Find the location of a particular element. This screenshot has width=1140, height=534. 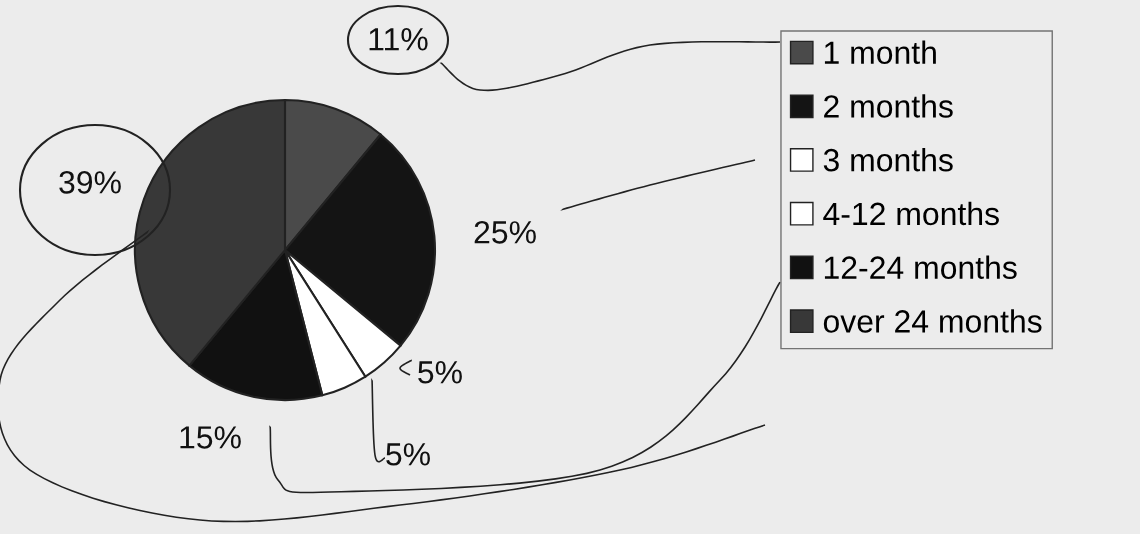

legend-label: 3 months is located at coordinates (888, 160).